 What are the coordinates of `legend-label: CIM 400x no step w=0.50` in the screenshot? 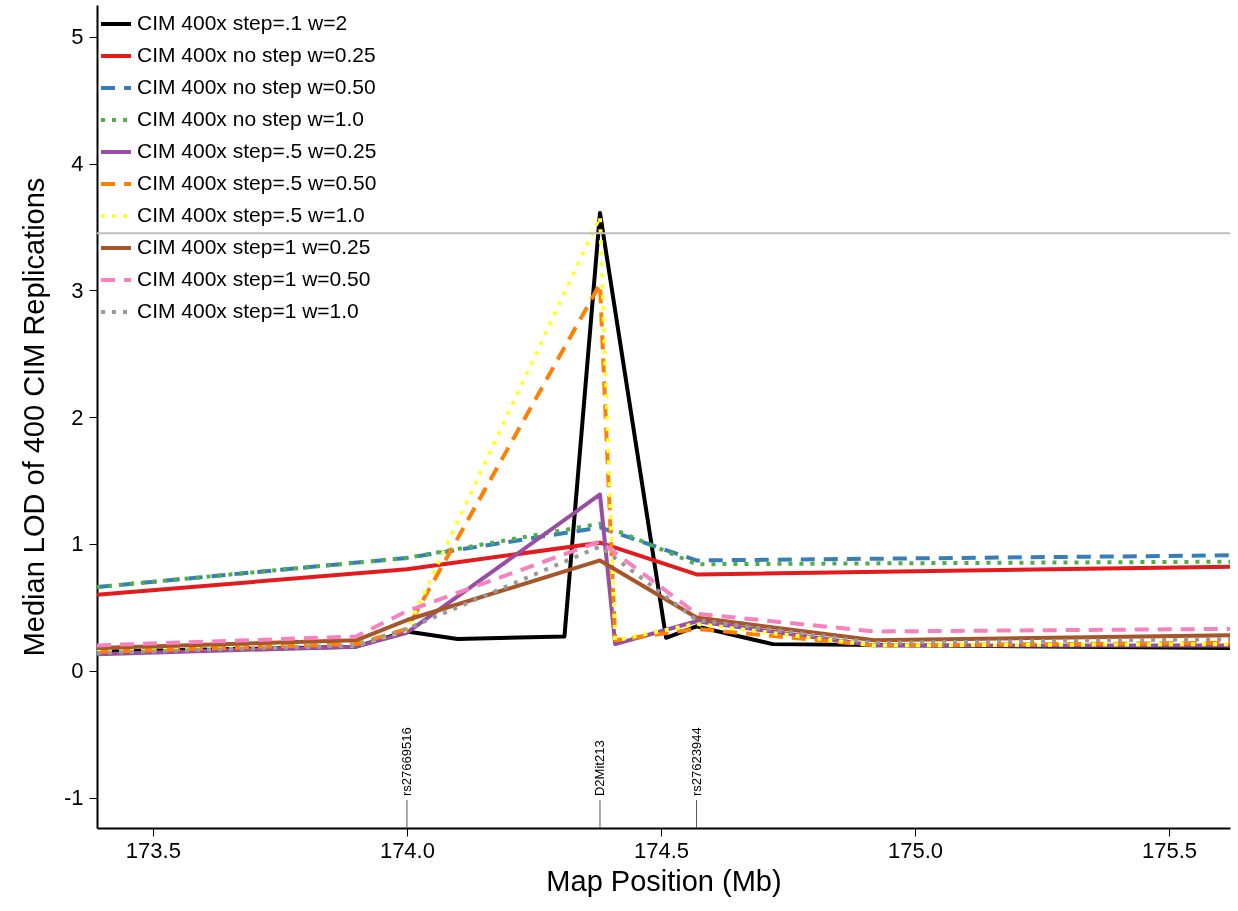 It's located at (256, 86).